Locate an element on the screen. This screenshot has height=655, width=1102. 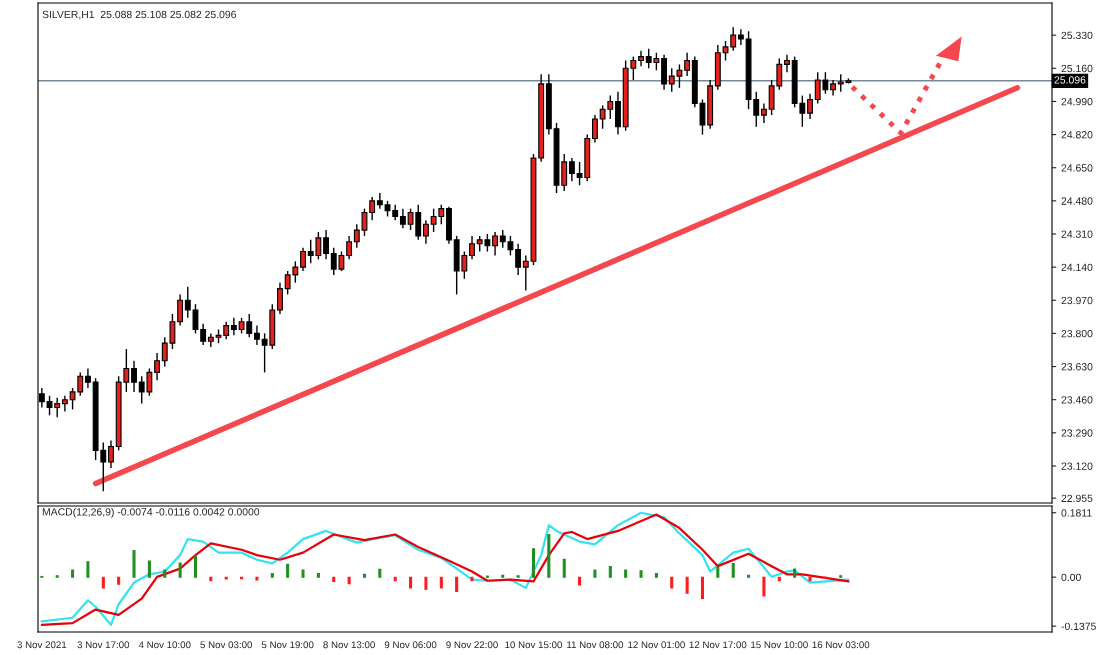
y-tick-label: 25.160 is located at coordinates (1077, 68).